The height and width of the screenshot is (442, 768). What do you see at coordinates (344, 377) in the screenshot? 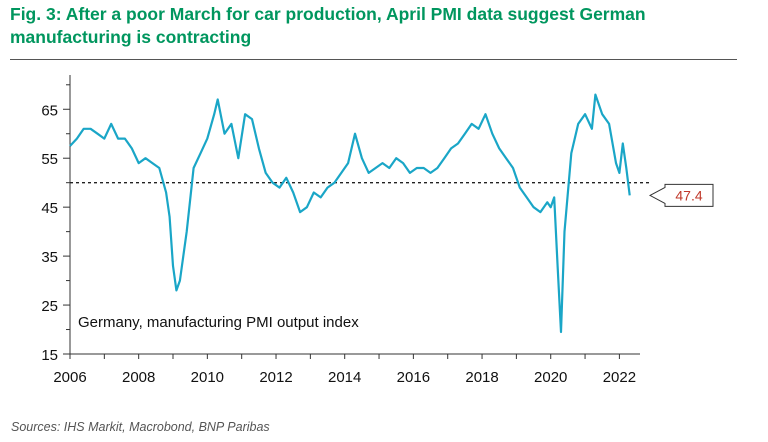
I see `x-tick-label-2014: 2014` at bounding box center [344, 377].